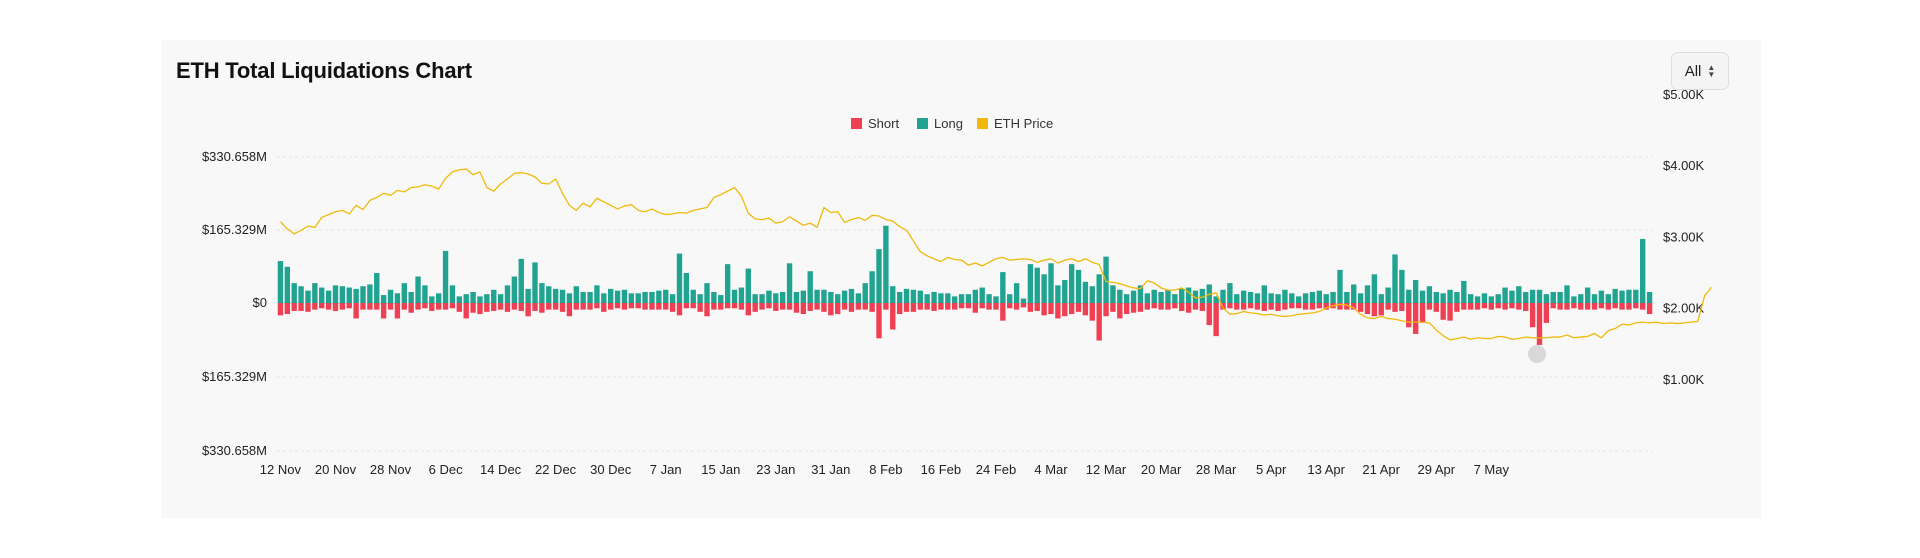 The image size is (1920, 558). What do you see at coordinates (1684, 379) in the screenshot?
I see `right-axis-tick: $1.00K` at bounding box center [1684, 379].